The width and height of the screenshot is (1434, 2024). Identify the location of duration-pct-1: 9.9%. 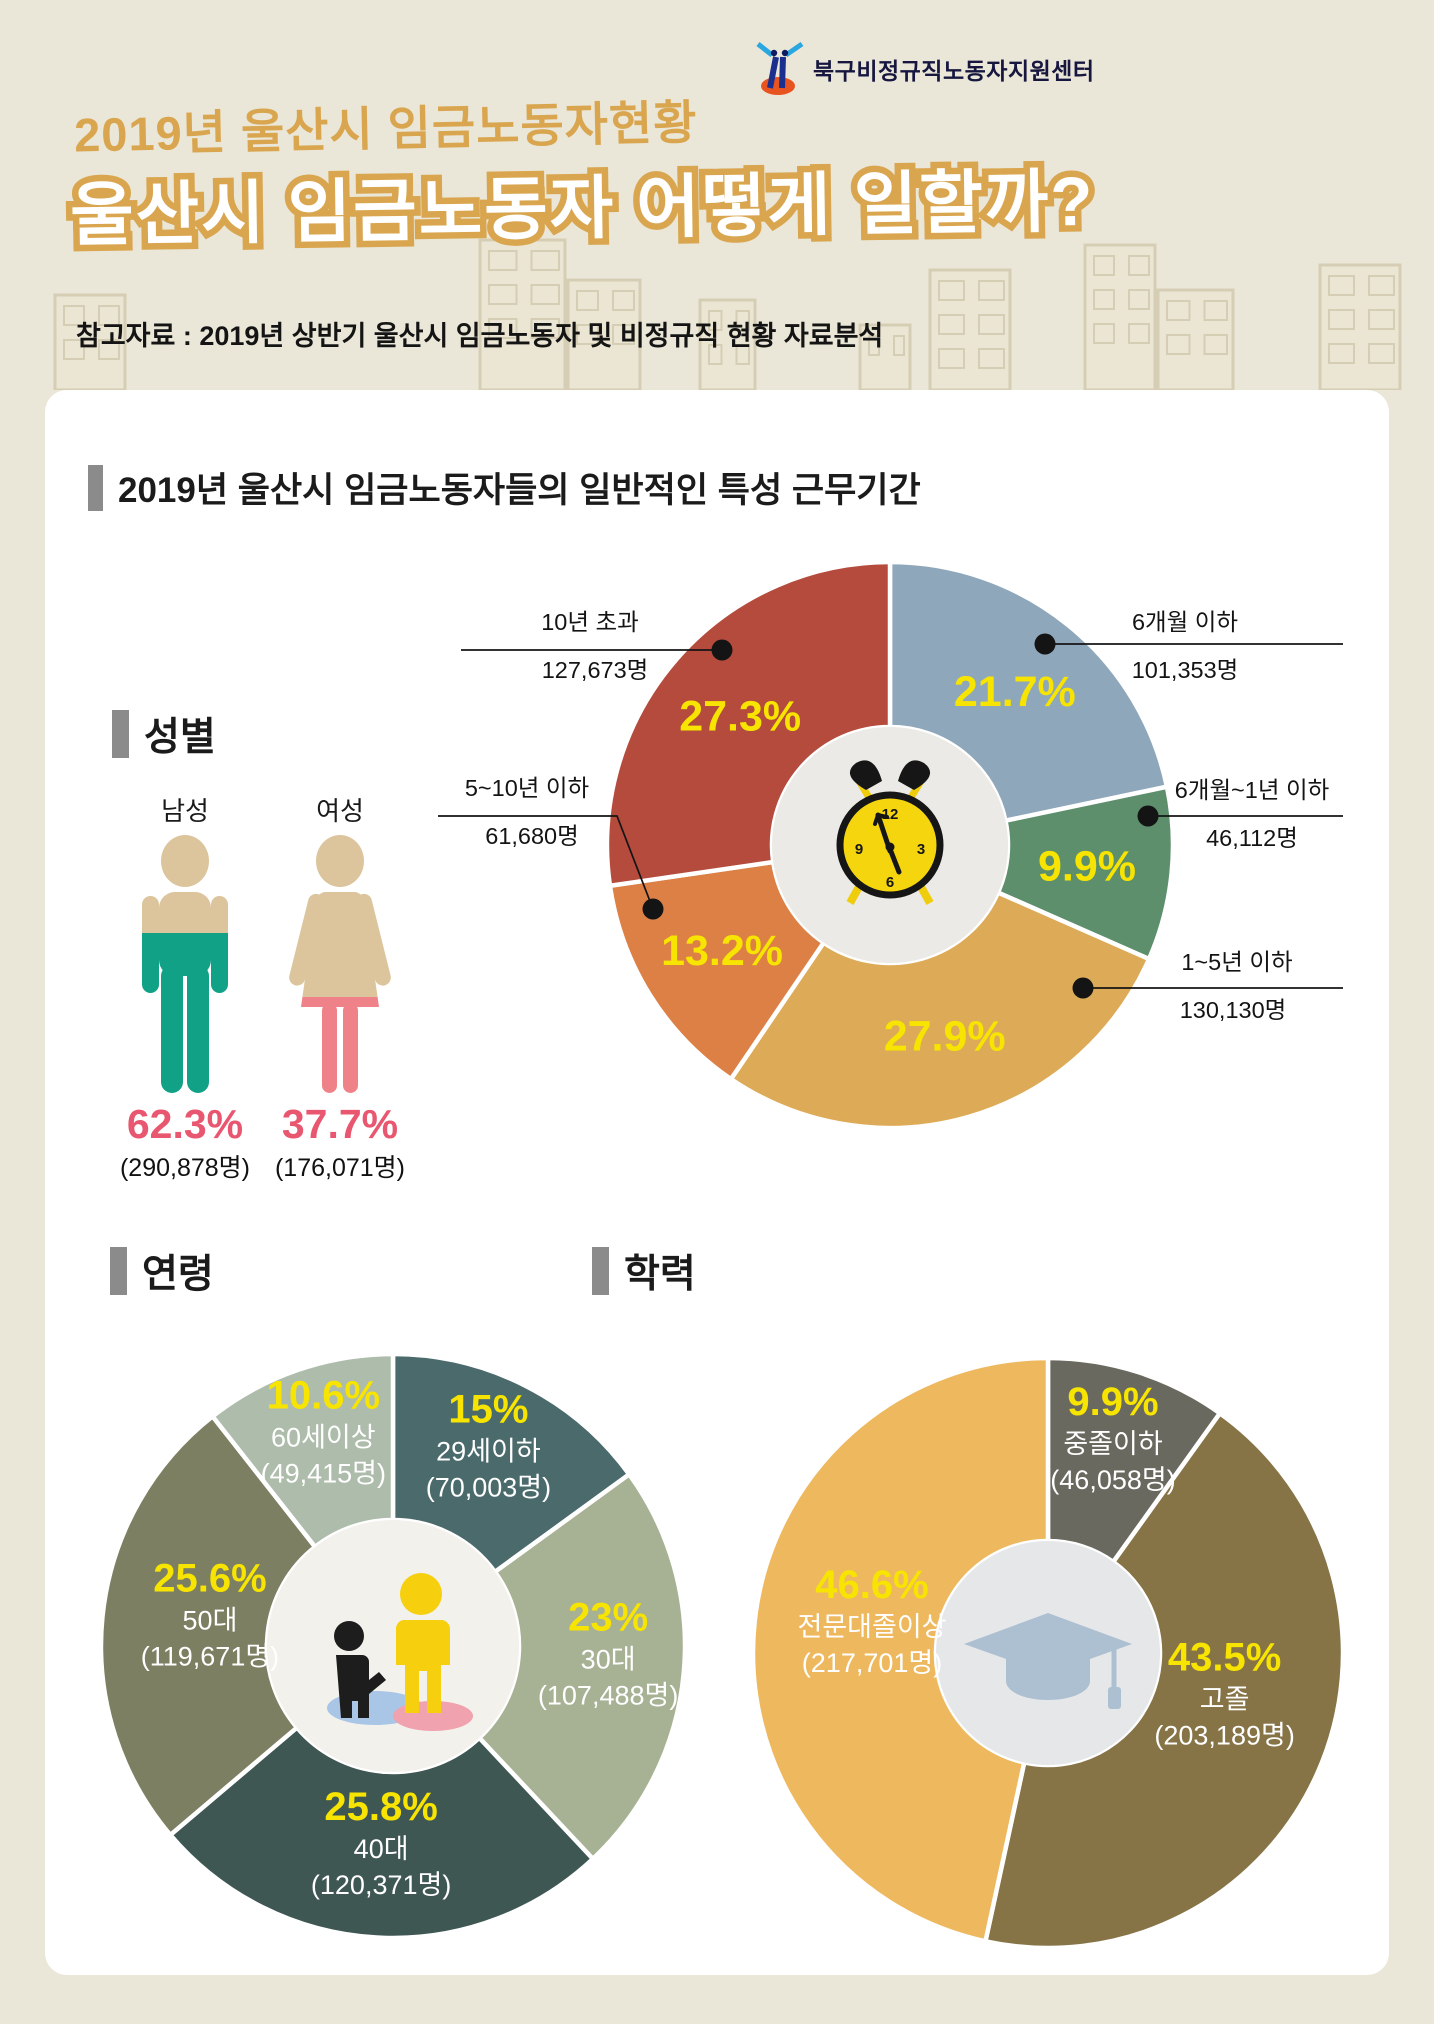
(1087, 867).